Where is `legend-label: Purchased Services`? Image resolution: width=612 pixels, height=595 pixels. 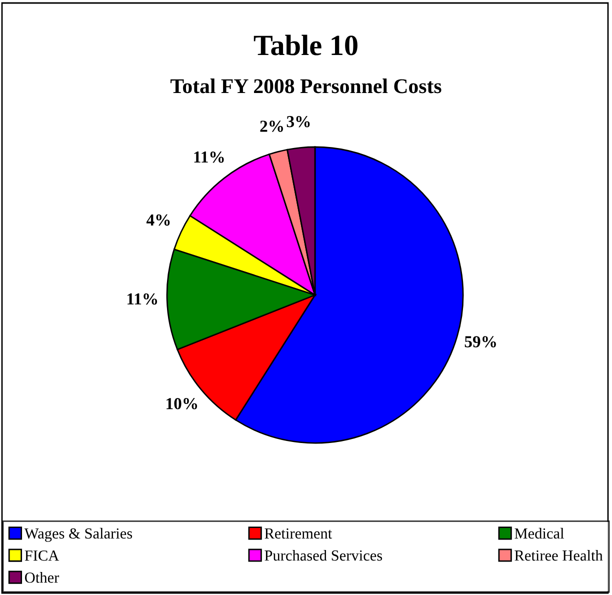
legend-label: Purchased Services is located at coordinates (323, 555).